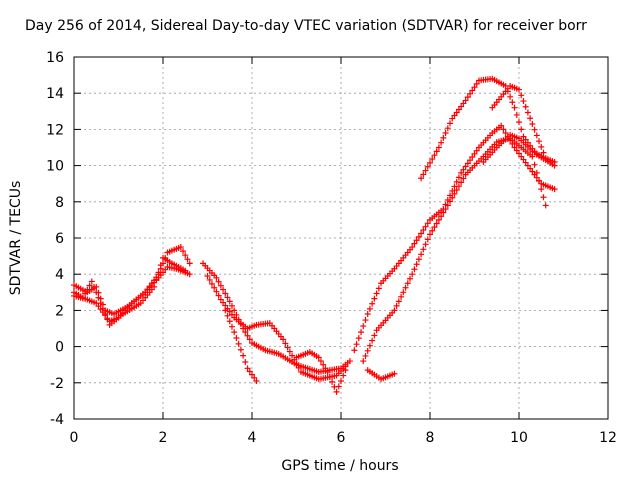 The image size is (640, 480). I want to click on y-tick-label: -2, so click(57, 384).